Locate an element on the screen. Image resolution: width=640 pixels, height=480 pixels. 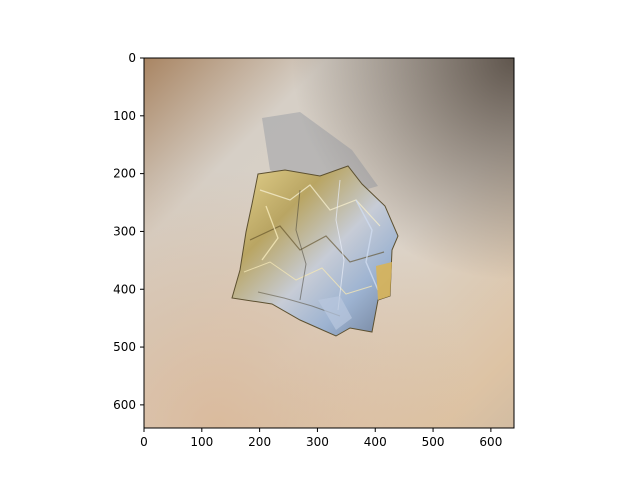
x-tick-label: 300 is located at coordinates (317, 442).